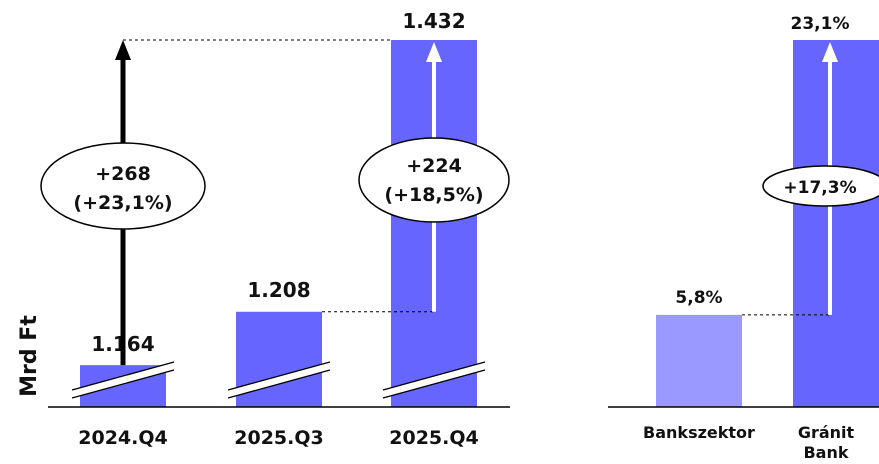  I want to click on axis-break-1-gap, so click(279, 380).